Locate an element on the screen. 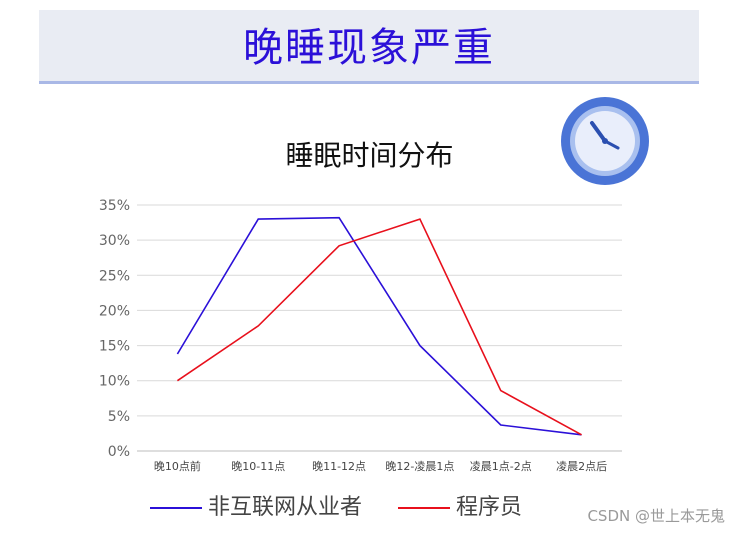 The height and width of the screenshot is (535, 739). legend-item-programmer: 程序员 is located at coordinates (460, 508).